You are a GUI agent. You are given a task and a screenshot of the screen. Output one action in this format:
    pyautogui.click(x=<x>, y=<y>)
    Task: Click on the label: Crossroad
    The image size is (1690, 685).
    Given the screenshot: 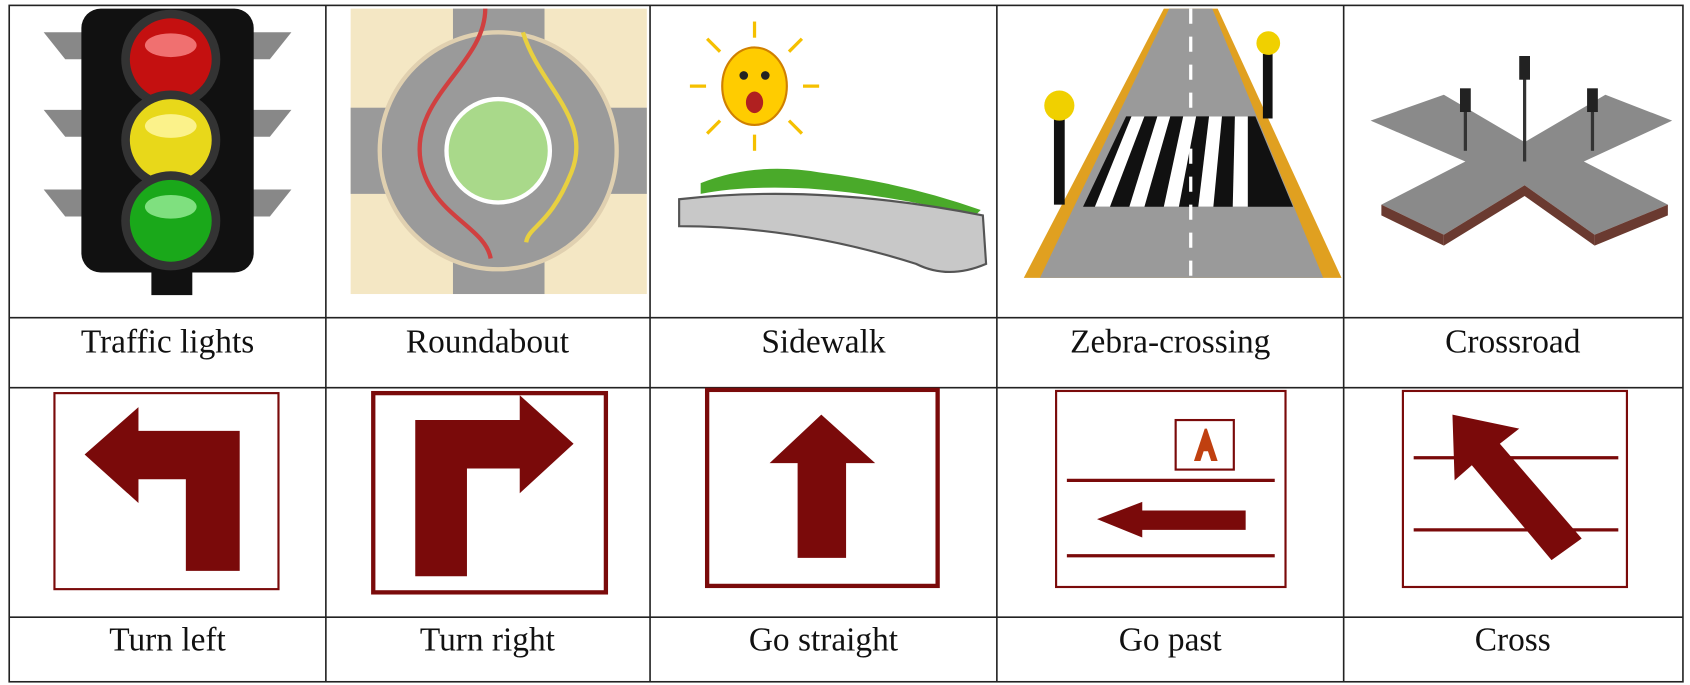 What is the action you would take?
    pyautogui.click(x=1513, y=341)
    